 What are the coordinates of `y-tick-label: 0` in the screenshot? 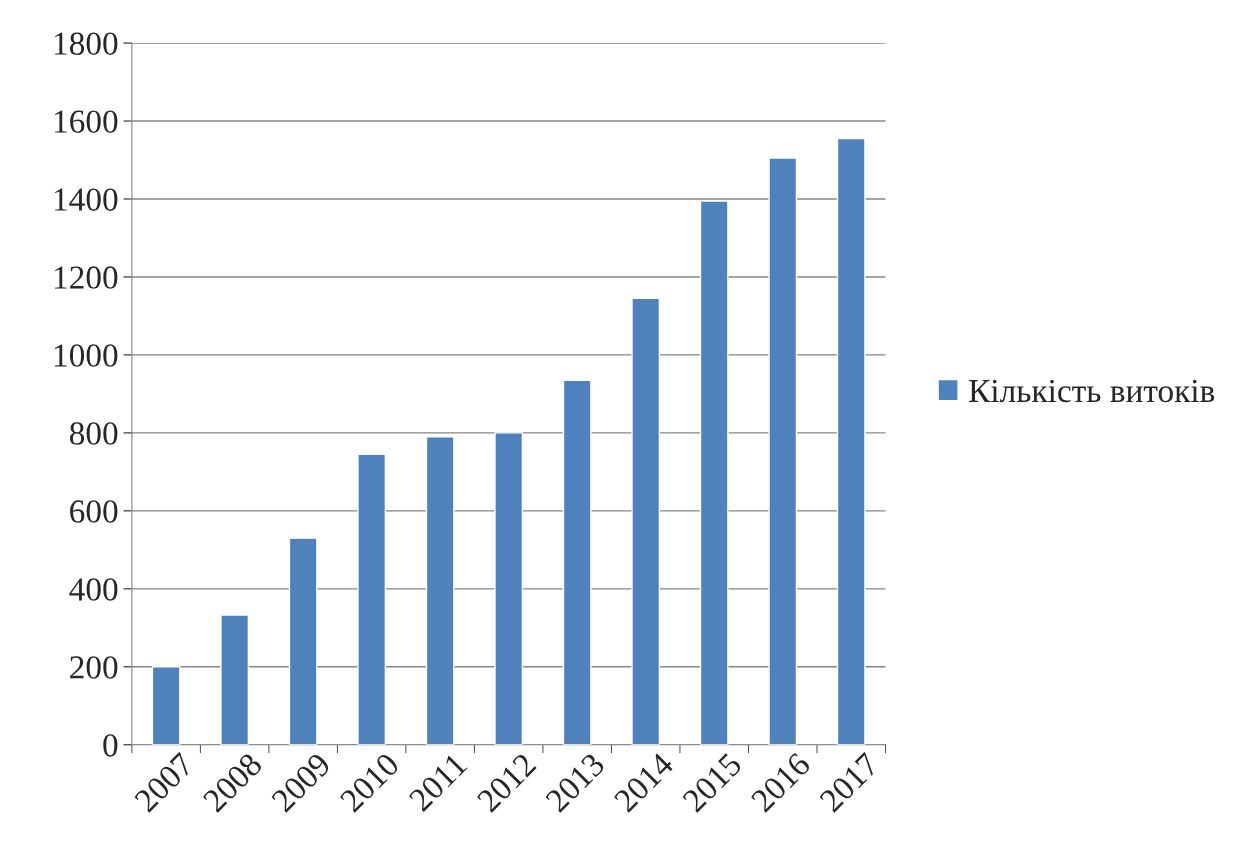 It's located at (110, 745).